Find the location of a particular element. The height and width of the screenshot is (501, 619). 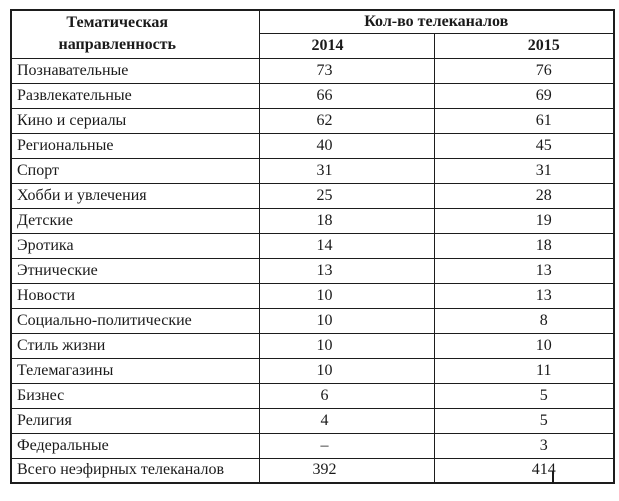

row-label: Спорт is located at coordinates (135, 170).